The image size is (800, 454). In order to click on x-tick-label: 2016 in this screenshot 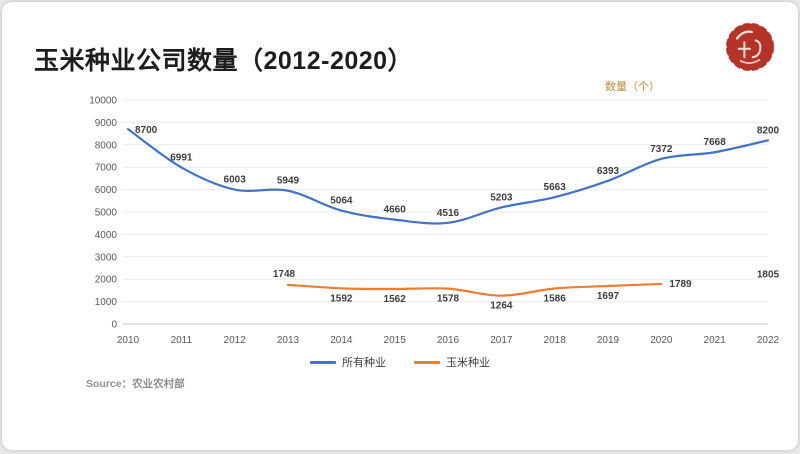, I will do `click(448, 340)`.